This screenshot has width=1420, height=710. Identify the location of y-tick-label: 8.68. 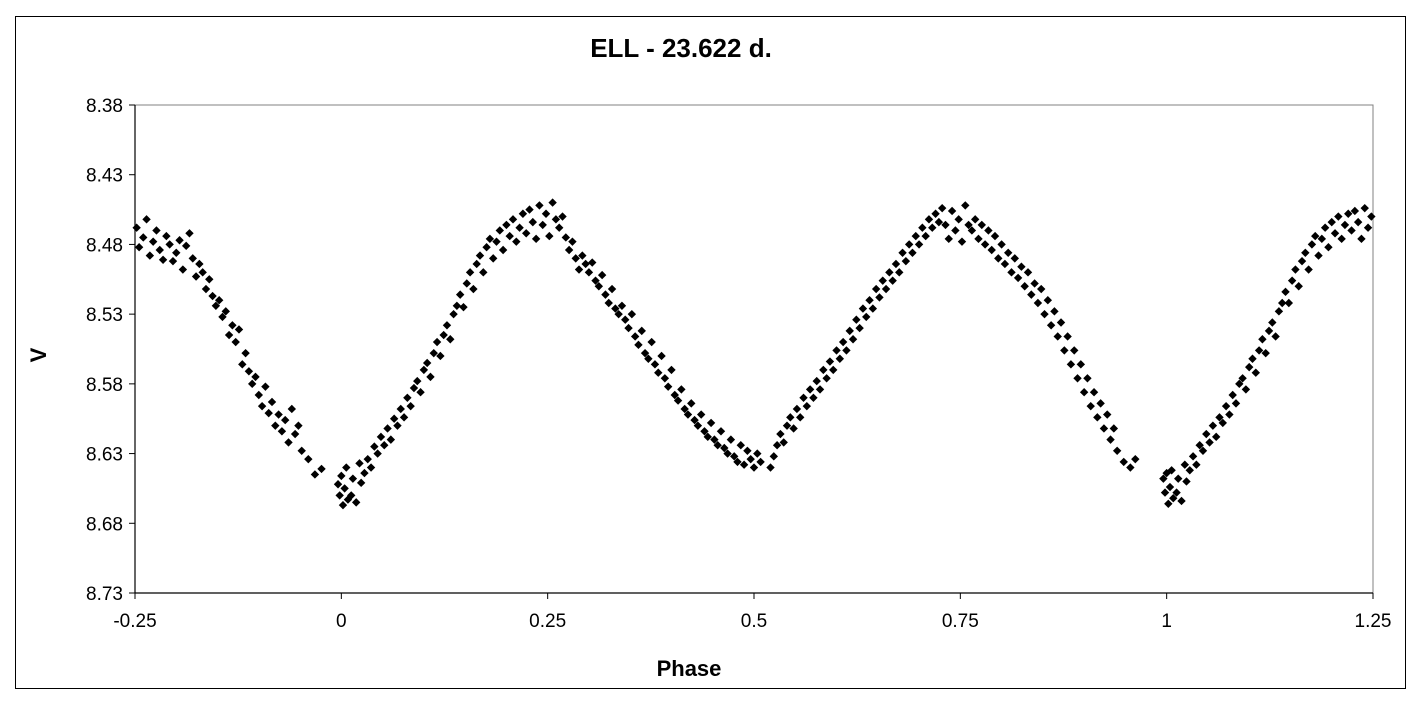
(104, 524).